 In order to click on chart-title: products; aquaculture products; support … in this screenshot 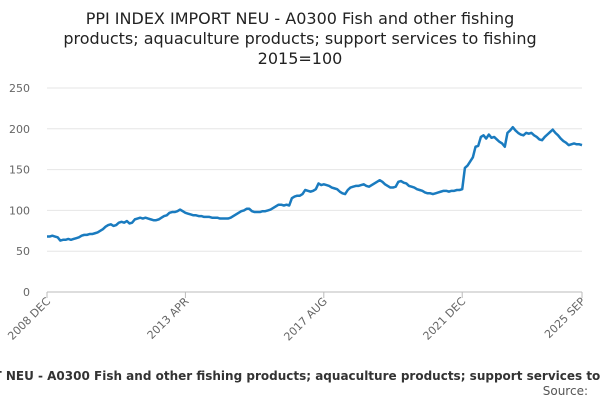, I will do `click(299, 38)`.